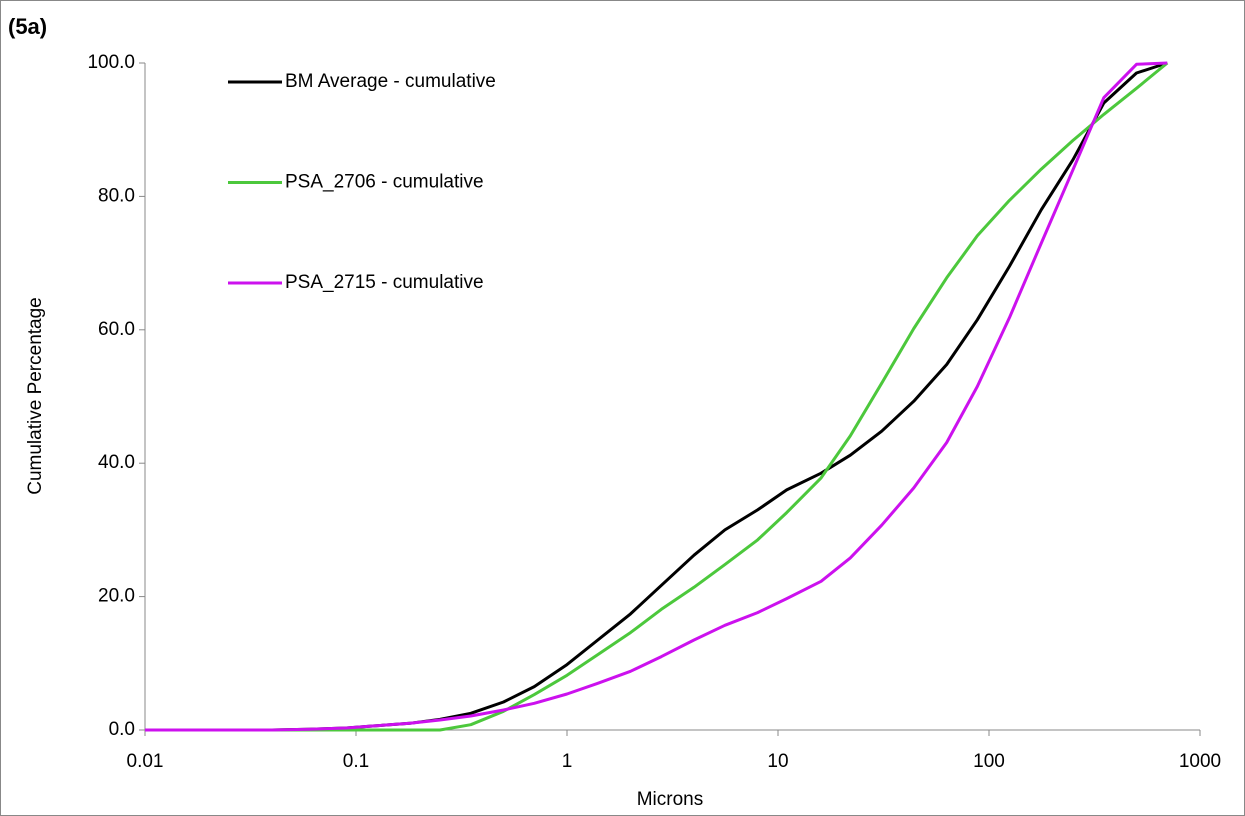 This screenshot has width=1245, height=816. What do you see at coordinates (122, 729) in the screenshot?
I see `y-tick-label: 0.0` at bounding box center [122, 729].